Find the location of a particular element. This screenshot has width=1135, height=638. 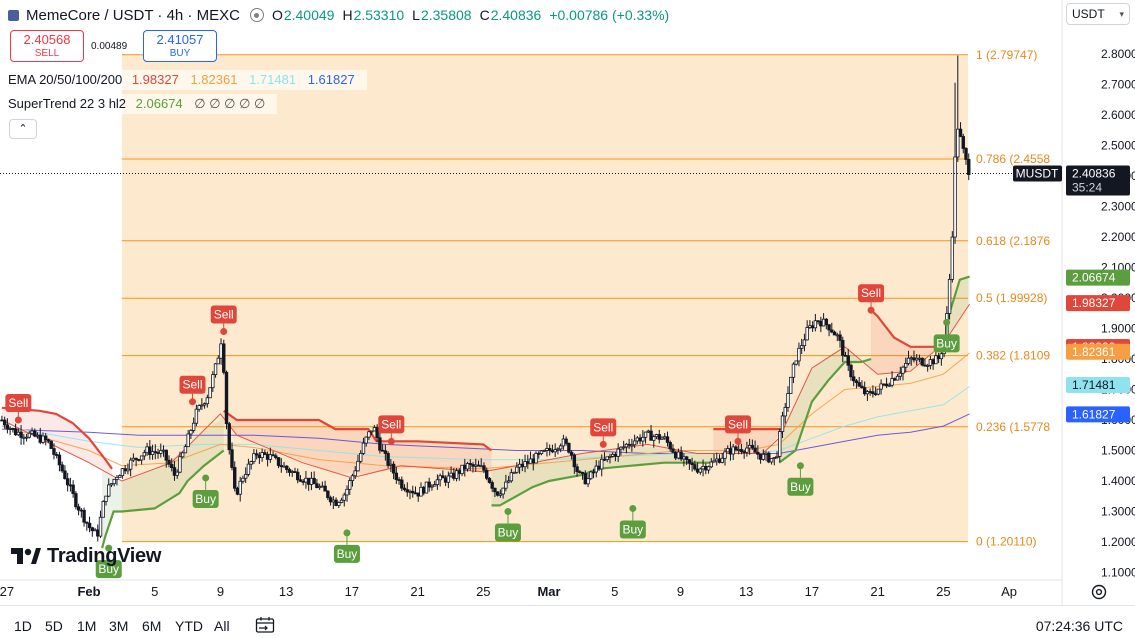

fib-label-6: 0 (1.20110) is located at coordinates (1006, 542).